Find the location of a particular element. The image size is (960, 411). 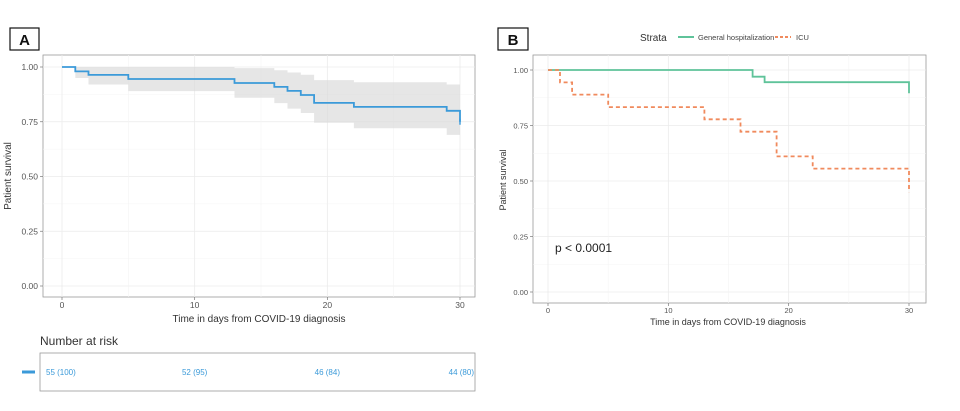

risk-value: 52 (95) is located at coordinates (195, 372).